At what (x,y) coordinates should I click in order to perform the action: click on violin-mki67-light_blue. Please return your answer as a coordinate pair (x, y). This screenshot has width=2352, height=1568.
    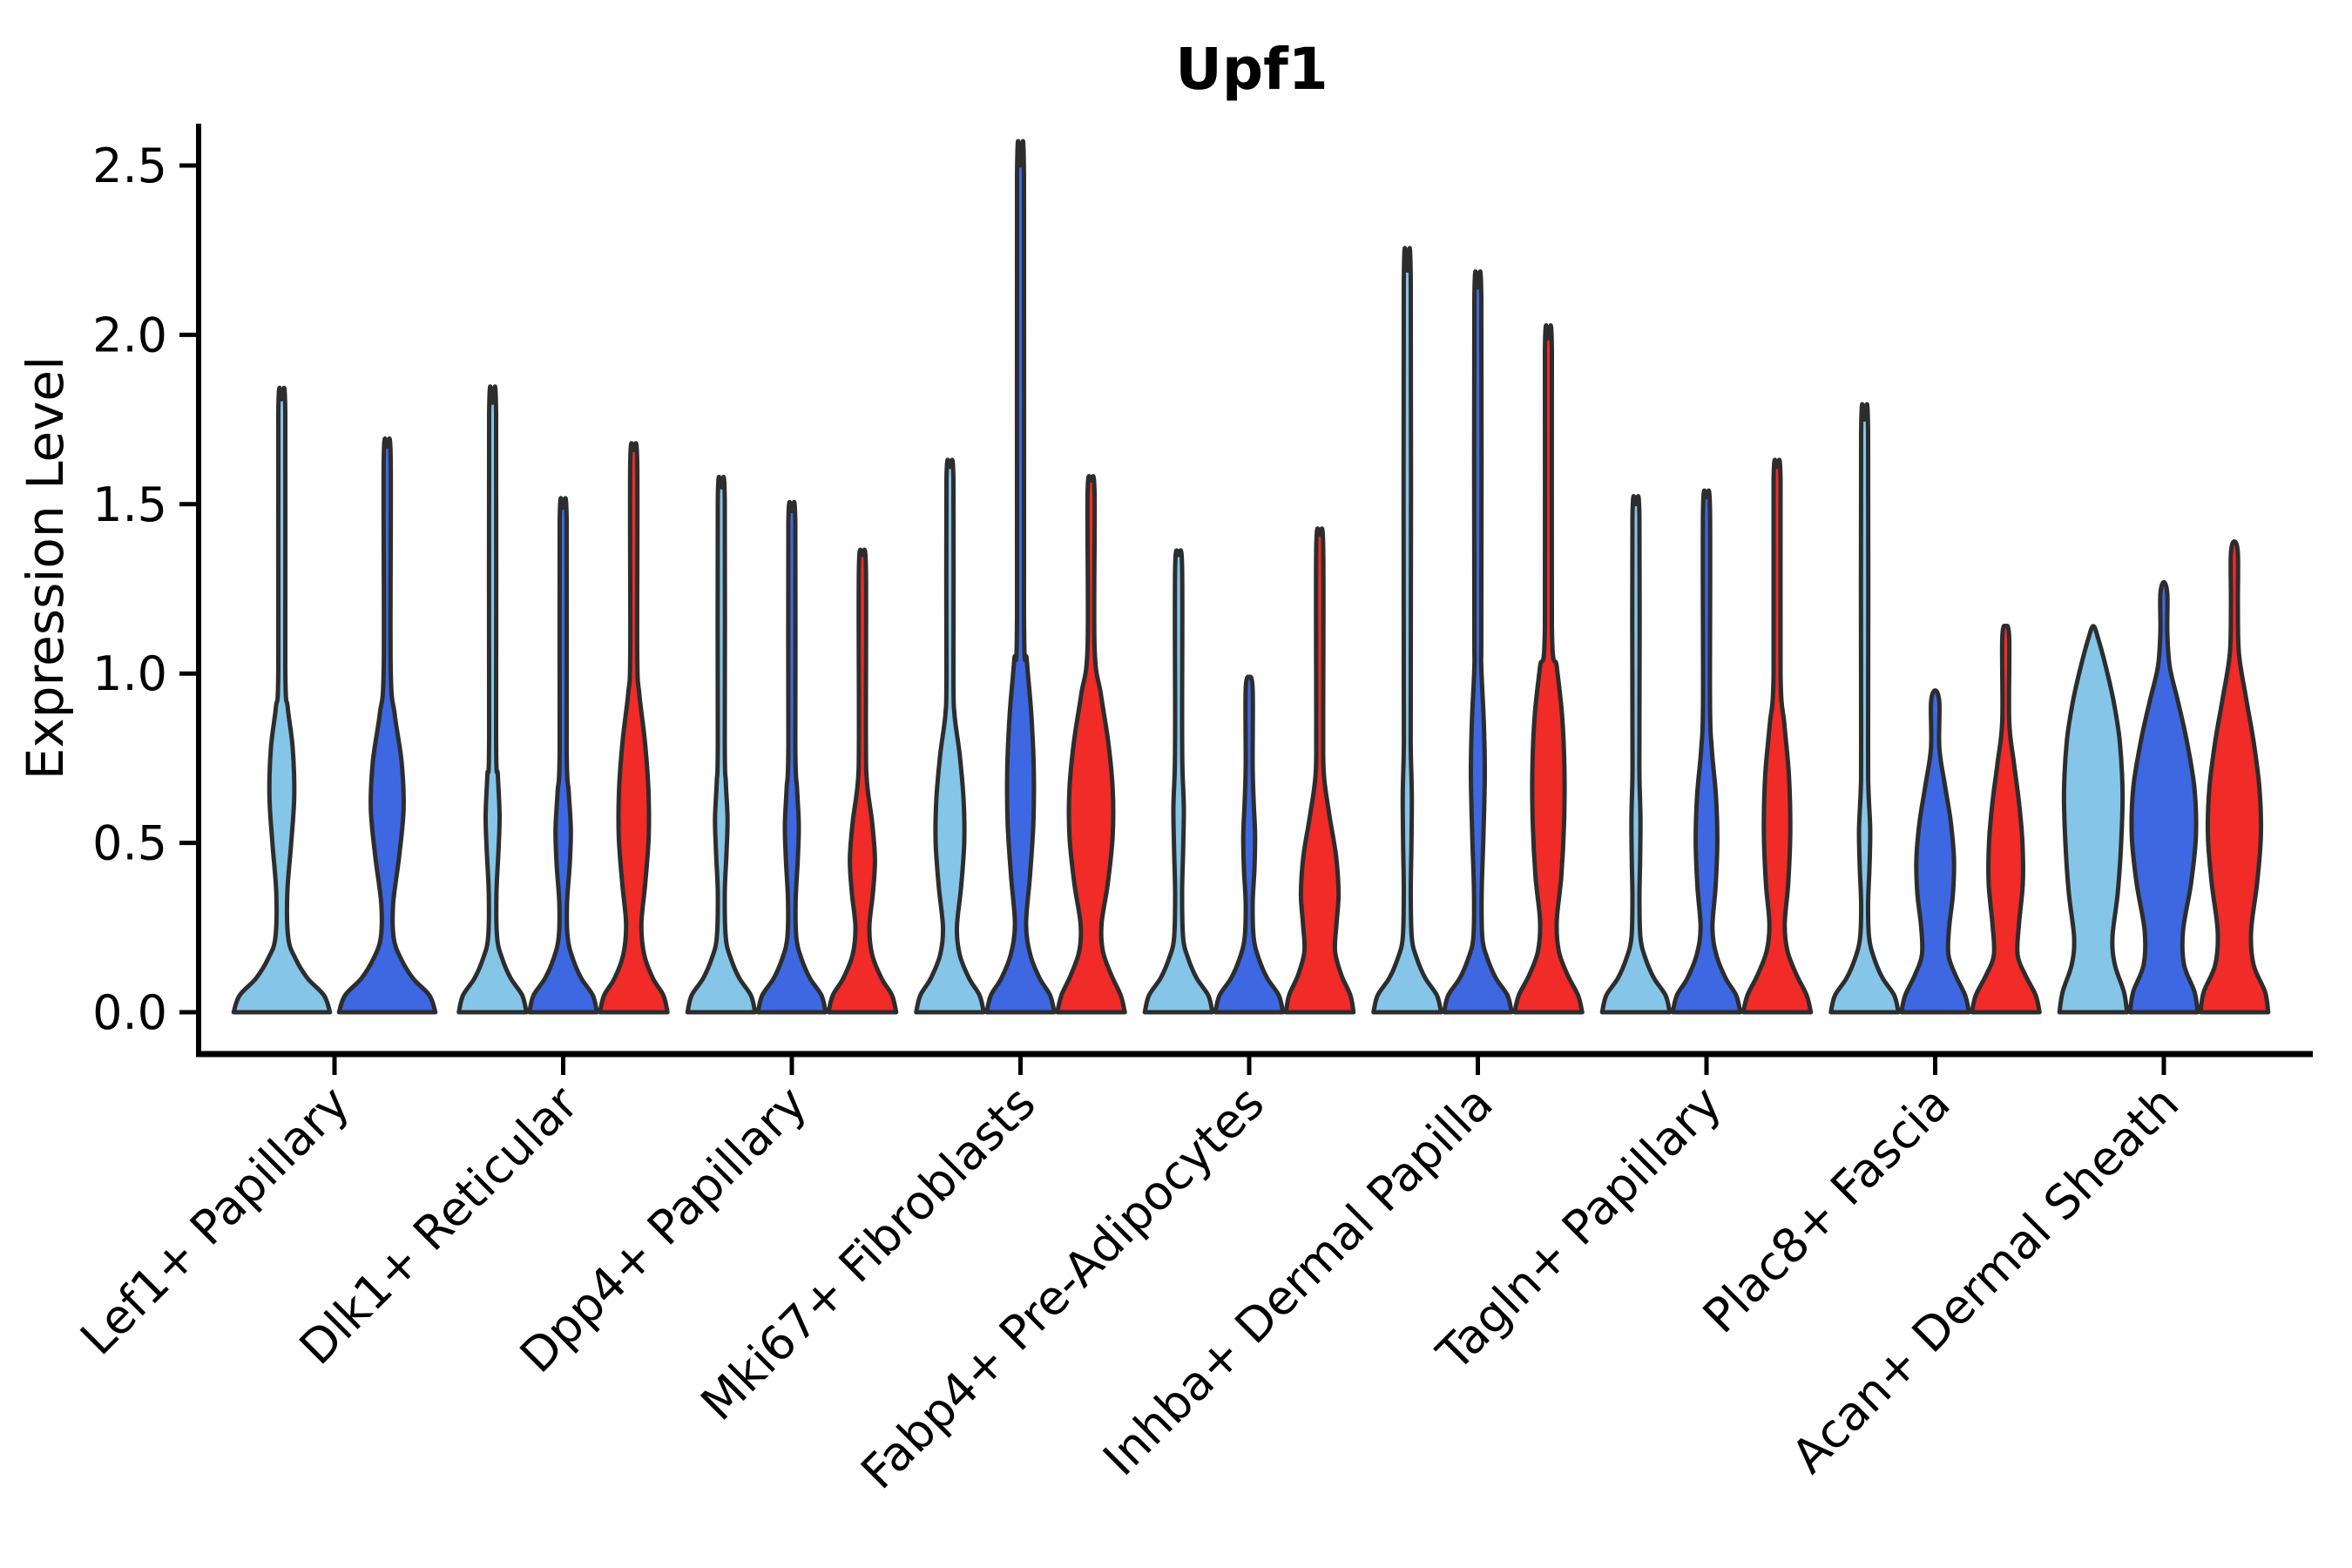
    Looking at the image, I should click on (950, 736).